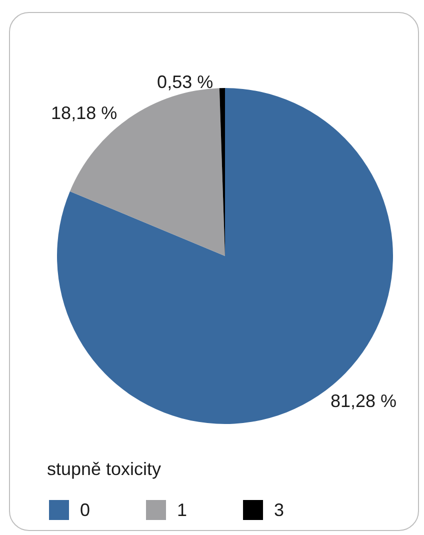 Image resolution: width=424 pixels, height=535 pixels. Describe the element at coordinates (363, 400) in the screenshot. I see `data-label: 81,28 %` at that location.